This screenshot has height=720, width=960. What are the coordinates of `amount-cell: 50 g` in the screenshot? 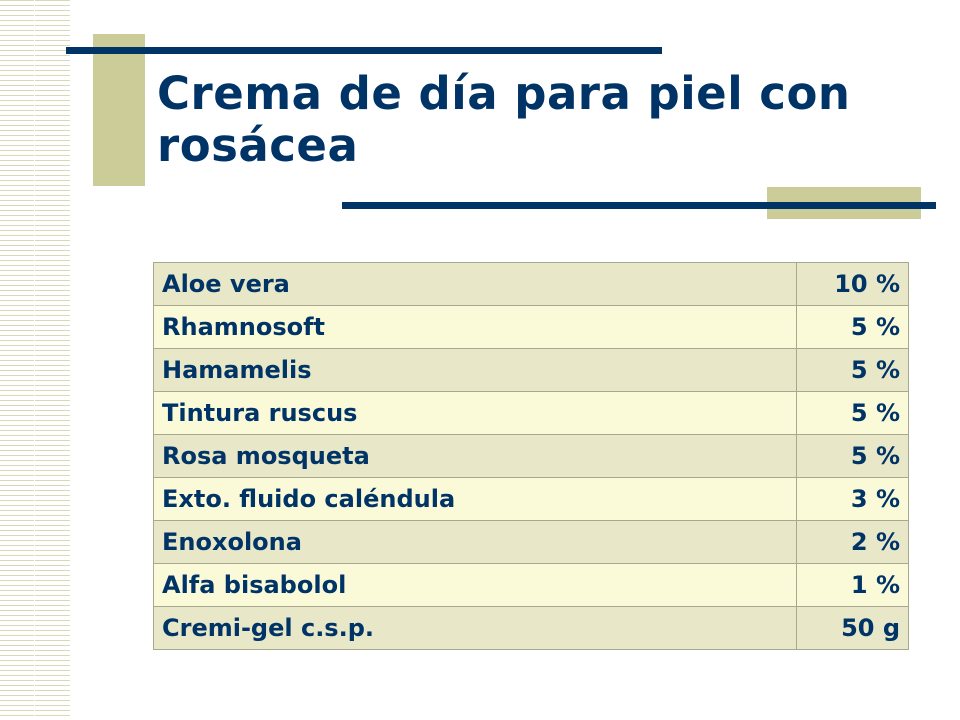 It's located at (852, 628).